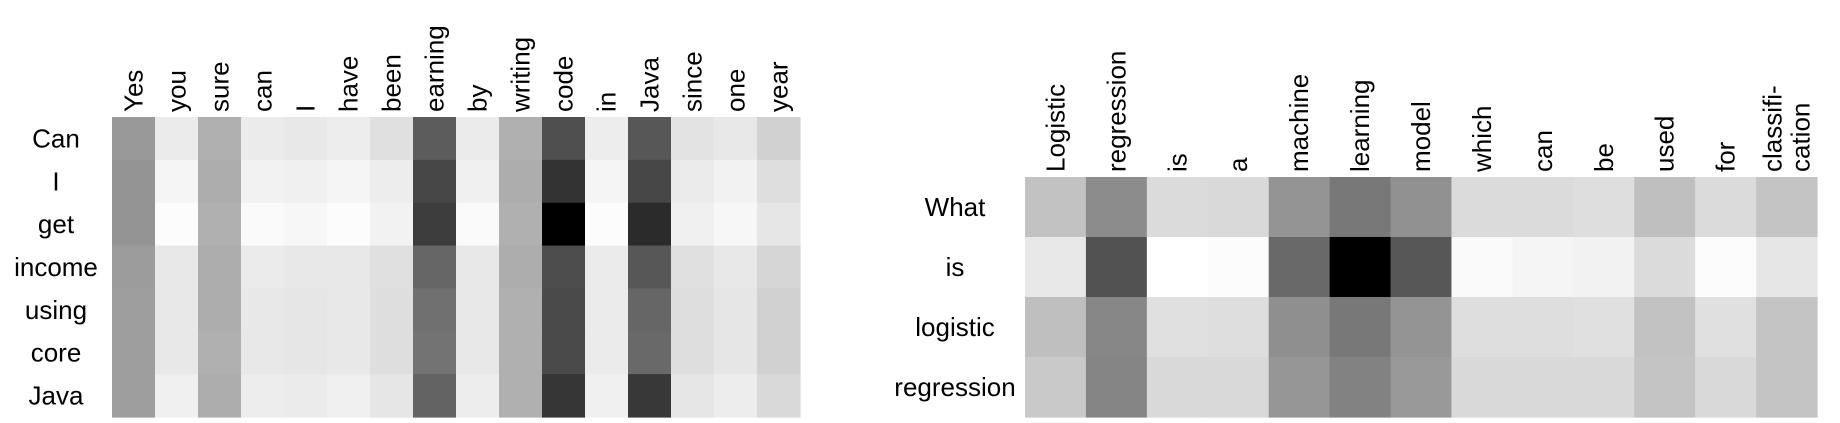 The height and width of the screenshot is (423, 1840). Describe the element at coordinates (1773, 128) in the screenshot. I see `column-label: classifi-` at that location.